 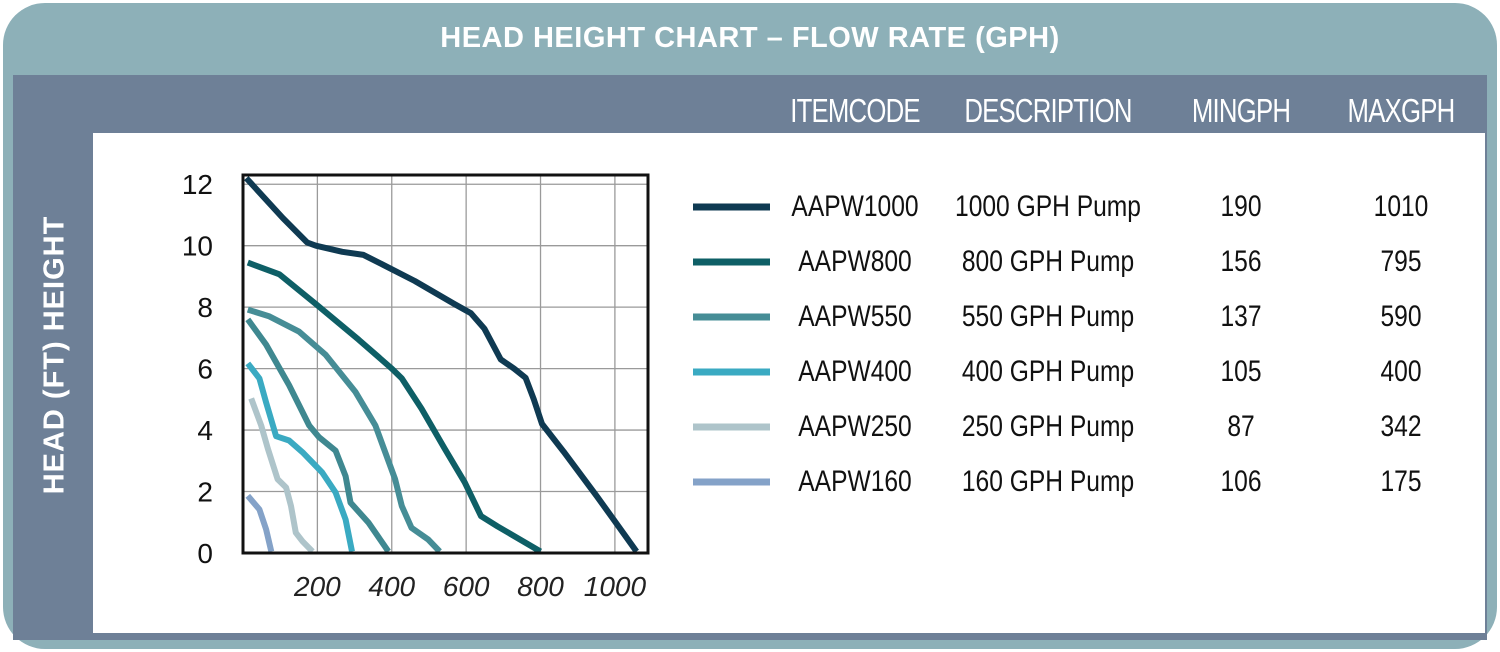 I want to click on min-gph-cell: 105, so click(x=1241, y=371).